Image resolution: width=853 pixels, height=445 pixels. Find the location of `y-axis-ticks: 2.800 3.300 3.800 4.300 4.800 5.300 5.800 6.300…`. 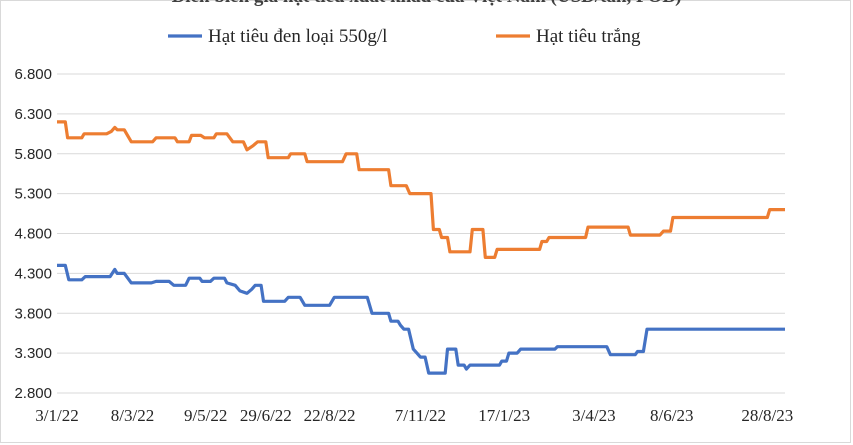

y-axis-ticks: 2.800 3.300 3.800 4.300 4.800 5.300 5.800 6.300… is located at coordinates (33, 234).